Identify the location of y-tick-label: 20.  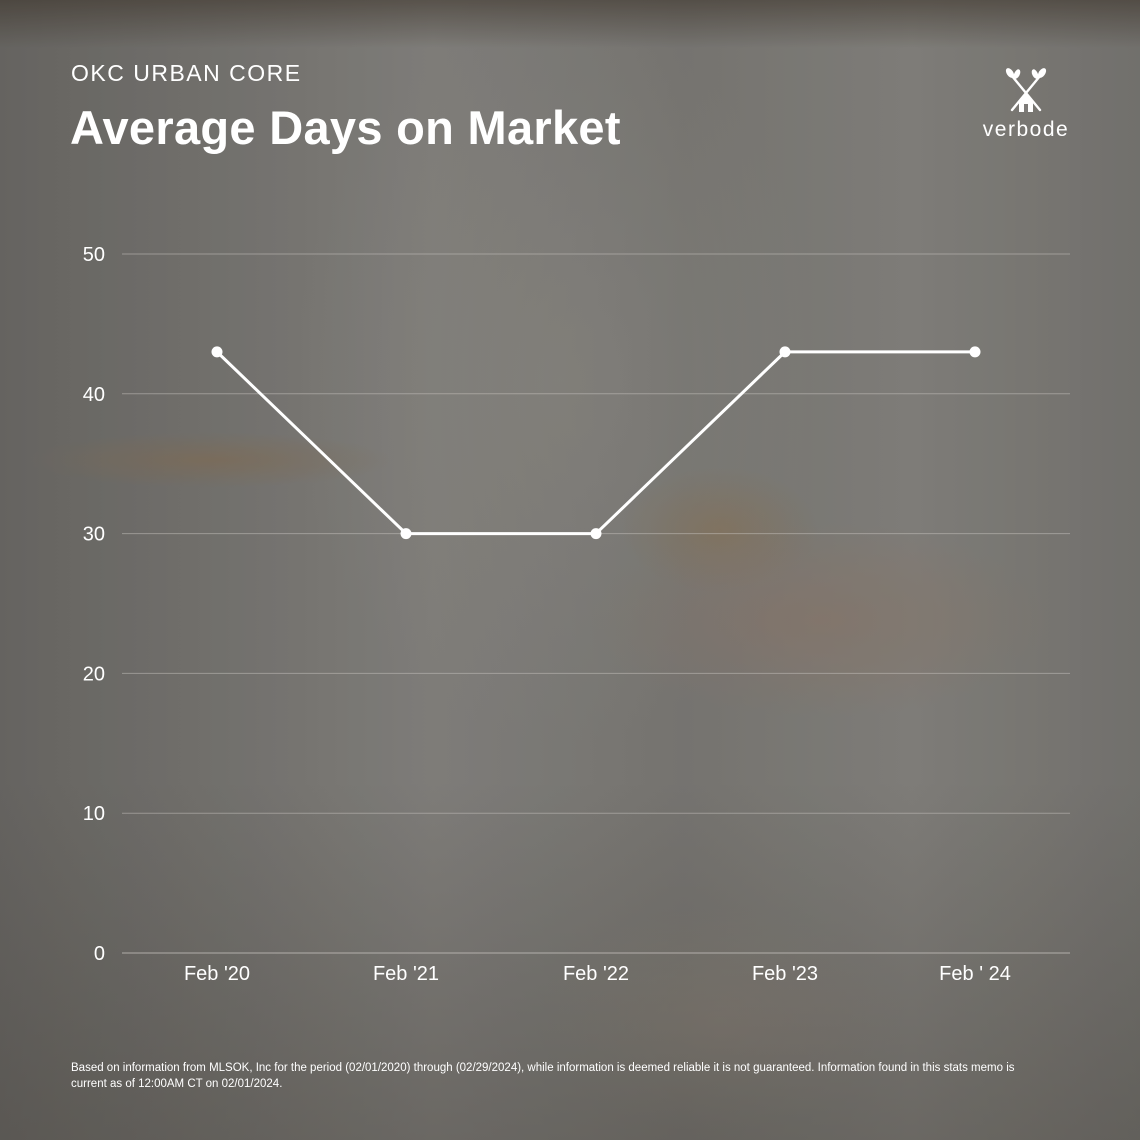
(94, 674).